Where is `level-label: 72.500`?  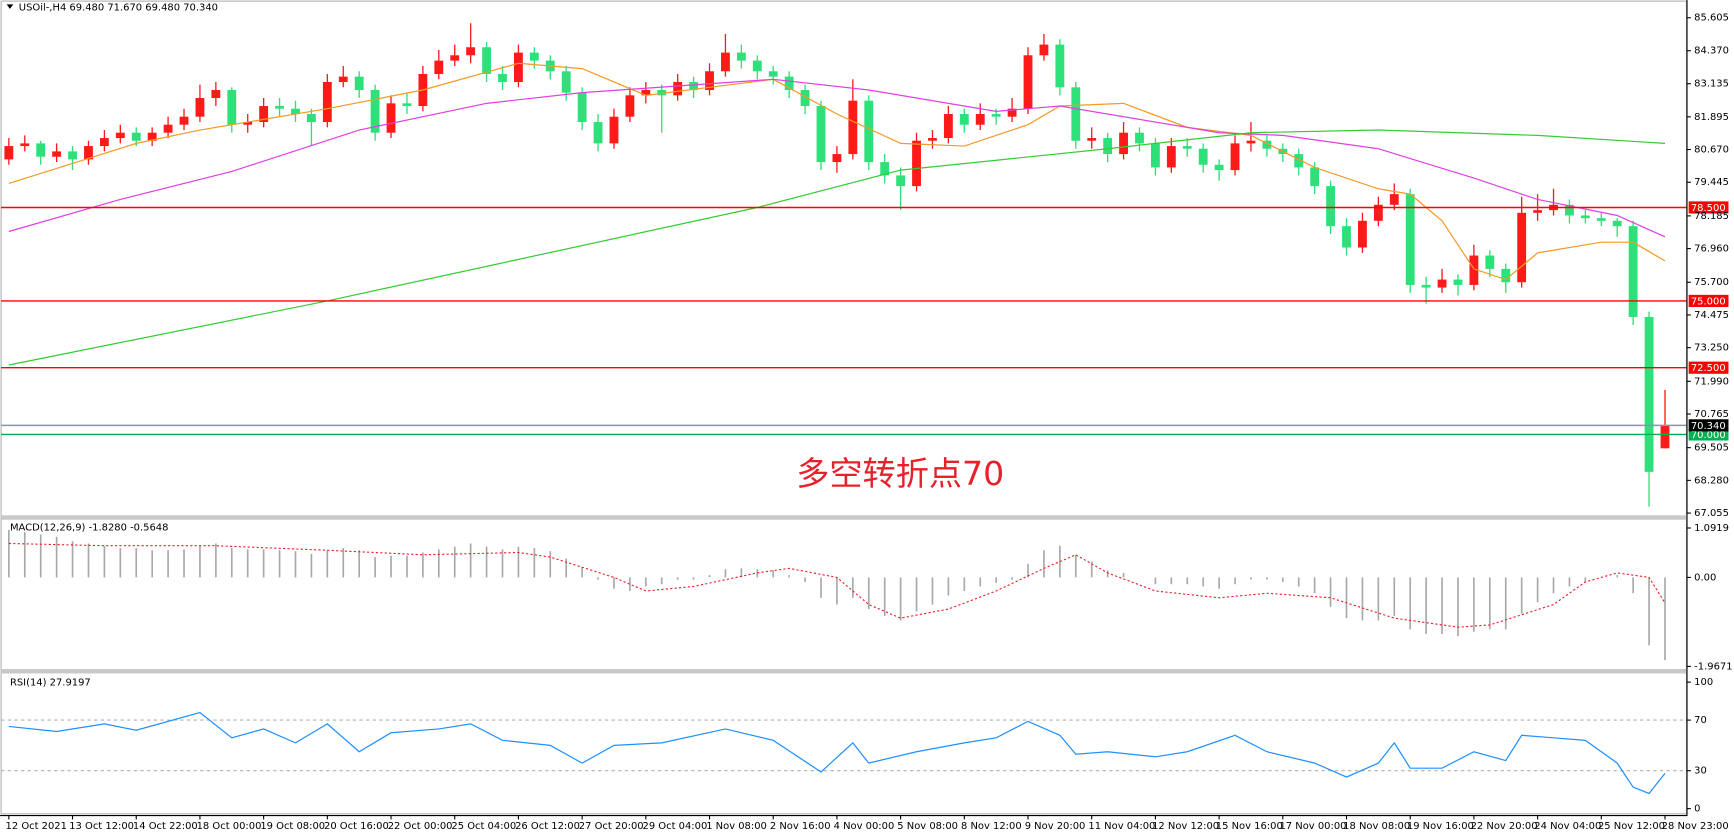
level-label: 72.500 is located at coordinates (1708, 368).